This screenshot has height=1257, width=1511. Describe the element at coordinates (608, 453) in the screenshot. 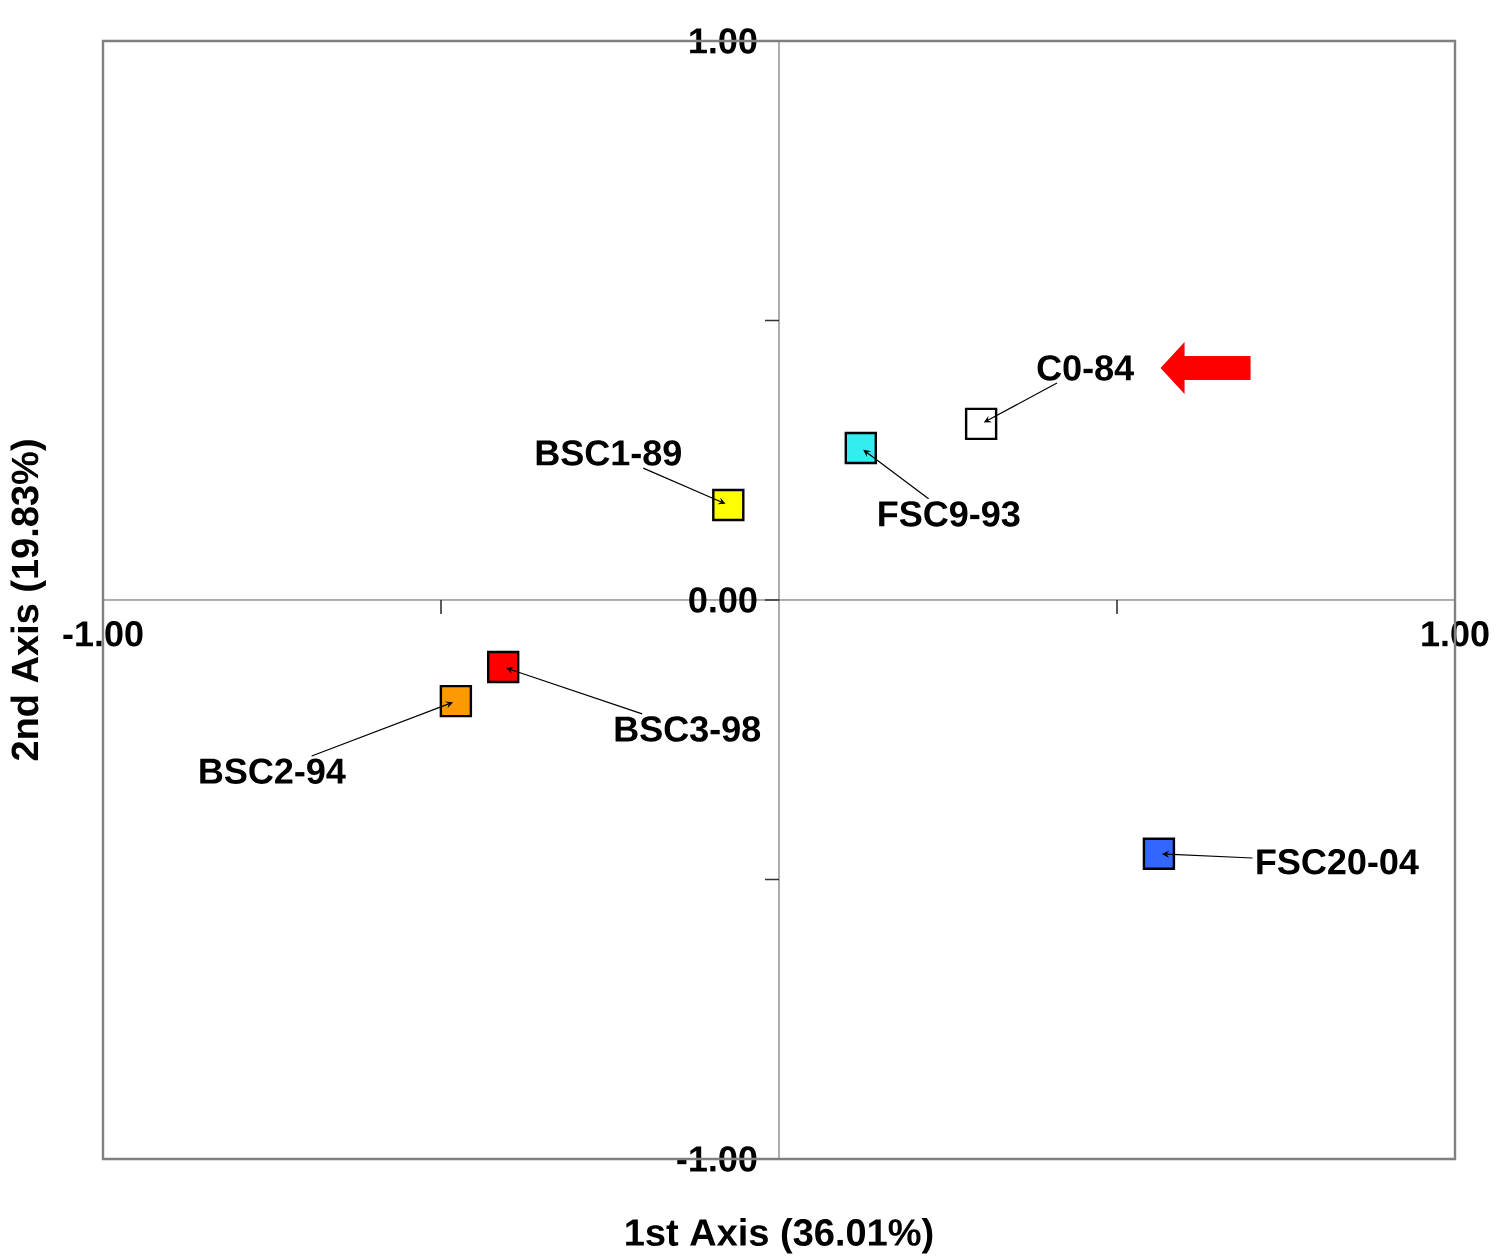

I see `annotation: BSC1-89` at that location.